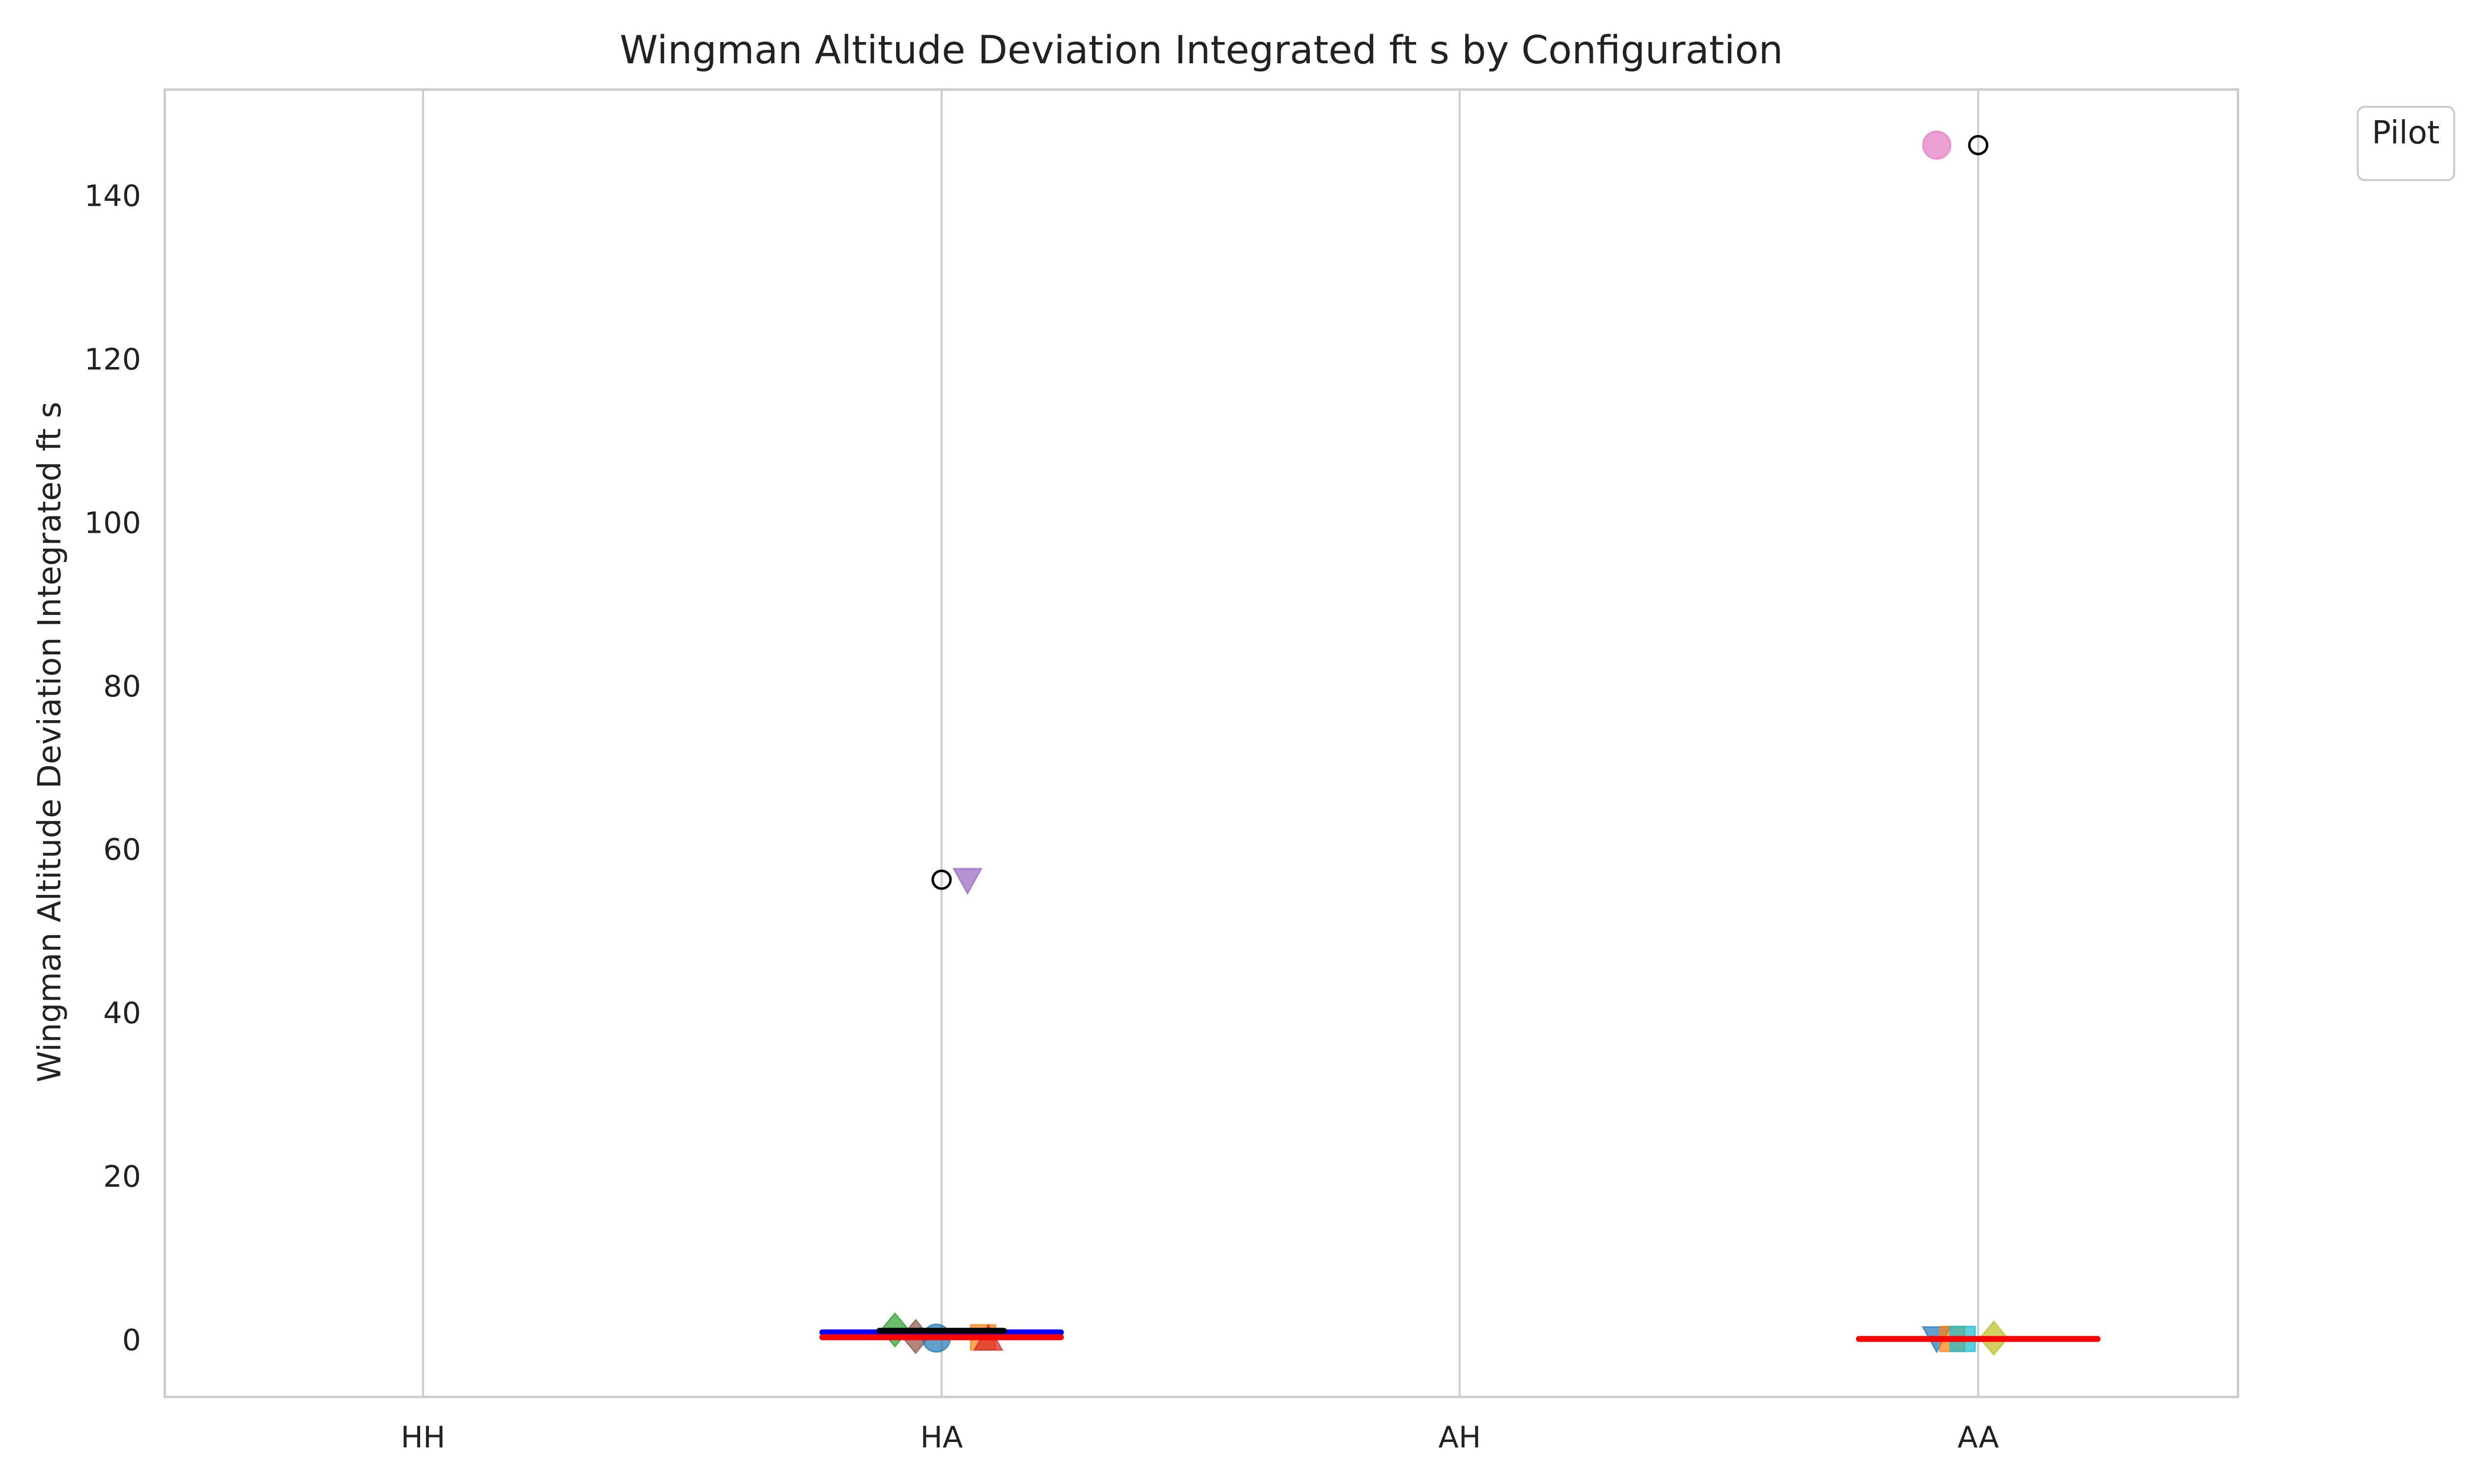  I want to click on x-tick-label: HH, so click(423, 1437).